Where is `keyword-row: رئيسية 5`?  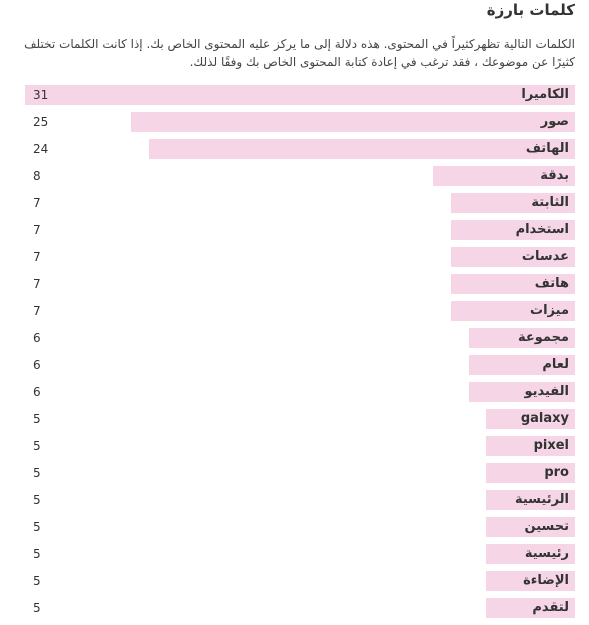
keyword-row: رئيسية 5 is located at coordinates (300, 554).